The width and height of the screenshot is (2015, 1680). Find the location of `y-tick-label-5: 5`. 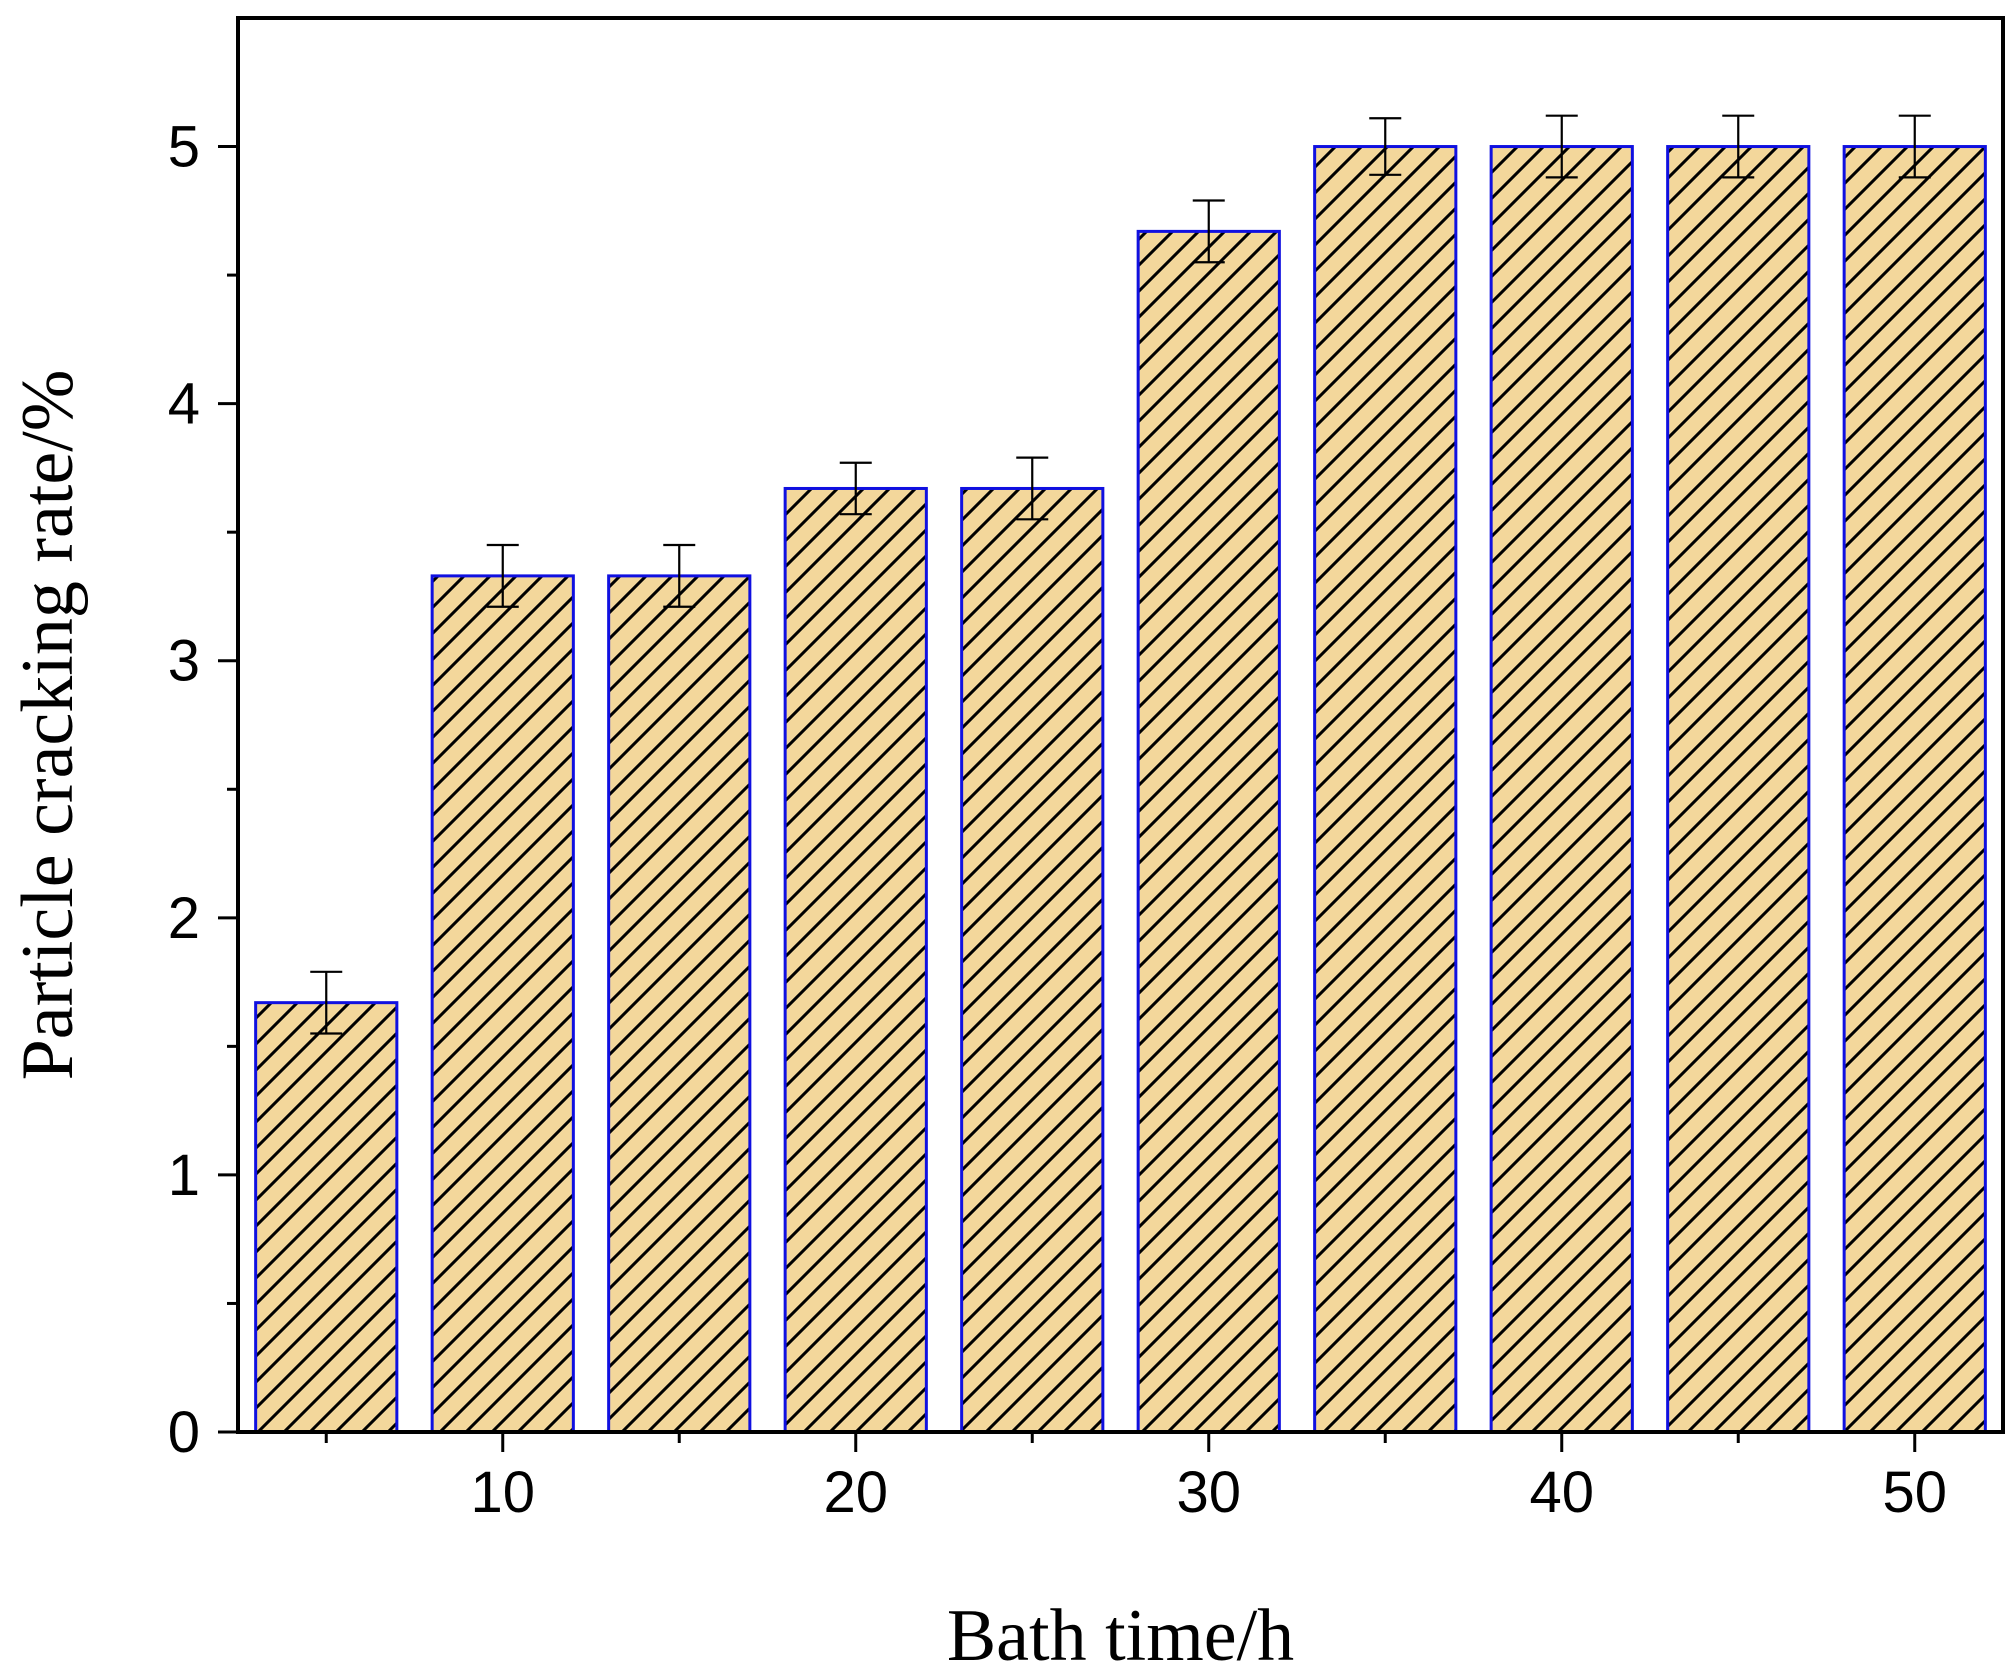

y-tick-label-5: 5 is located at coordinates (184, 147).